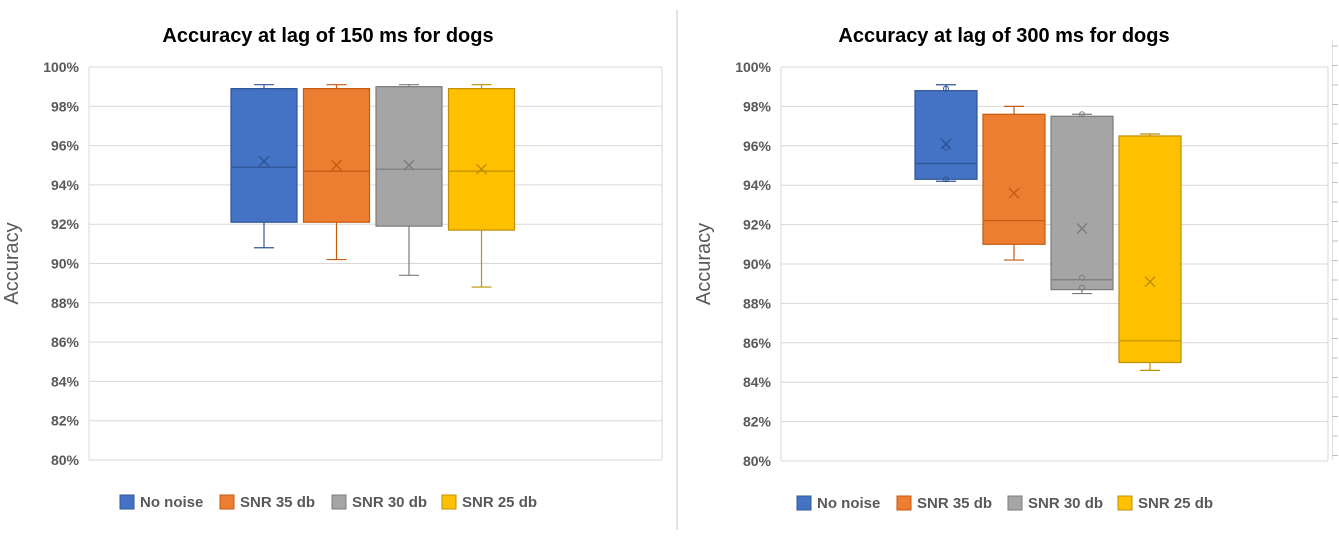  What do you see at coordinates (1335, 250) in the screenshot?
I see `right-edge-ticks` at bounding box center [1335, 250].